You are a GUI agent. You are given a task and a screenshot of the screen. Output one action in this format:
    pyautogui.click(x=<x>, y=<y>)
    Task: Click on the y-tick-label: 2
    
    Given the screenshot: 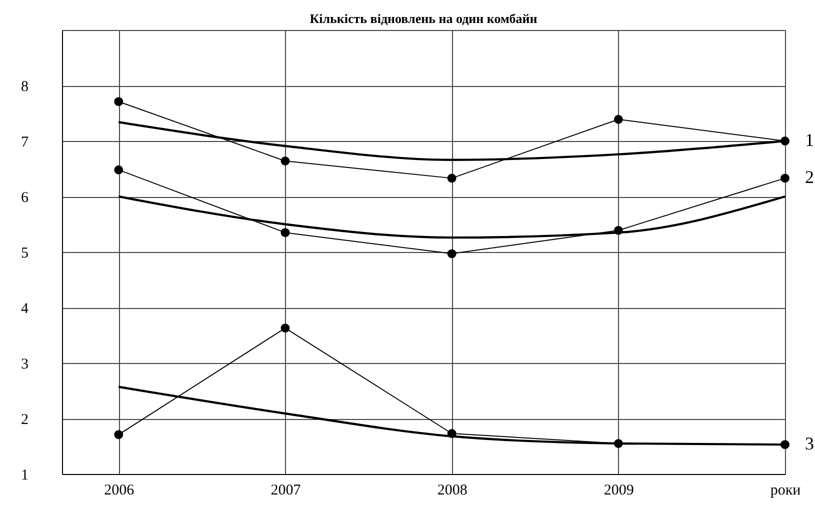 What is the action you would take?
    pyautogui.click(x=24, y=420)
    